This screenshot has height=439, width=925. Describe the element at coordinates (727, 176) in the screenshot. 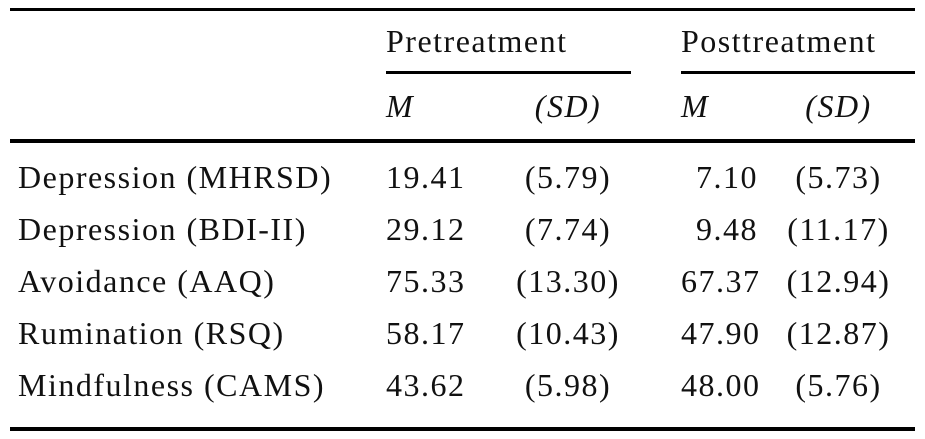

I see `post-mean-value: 7.10` at that location.